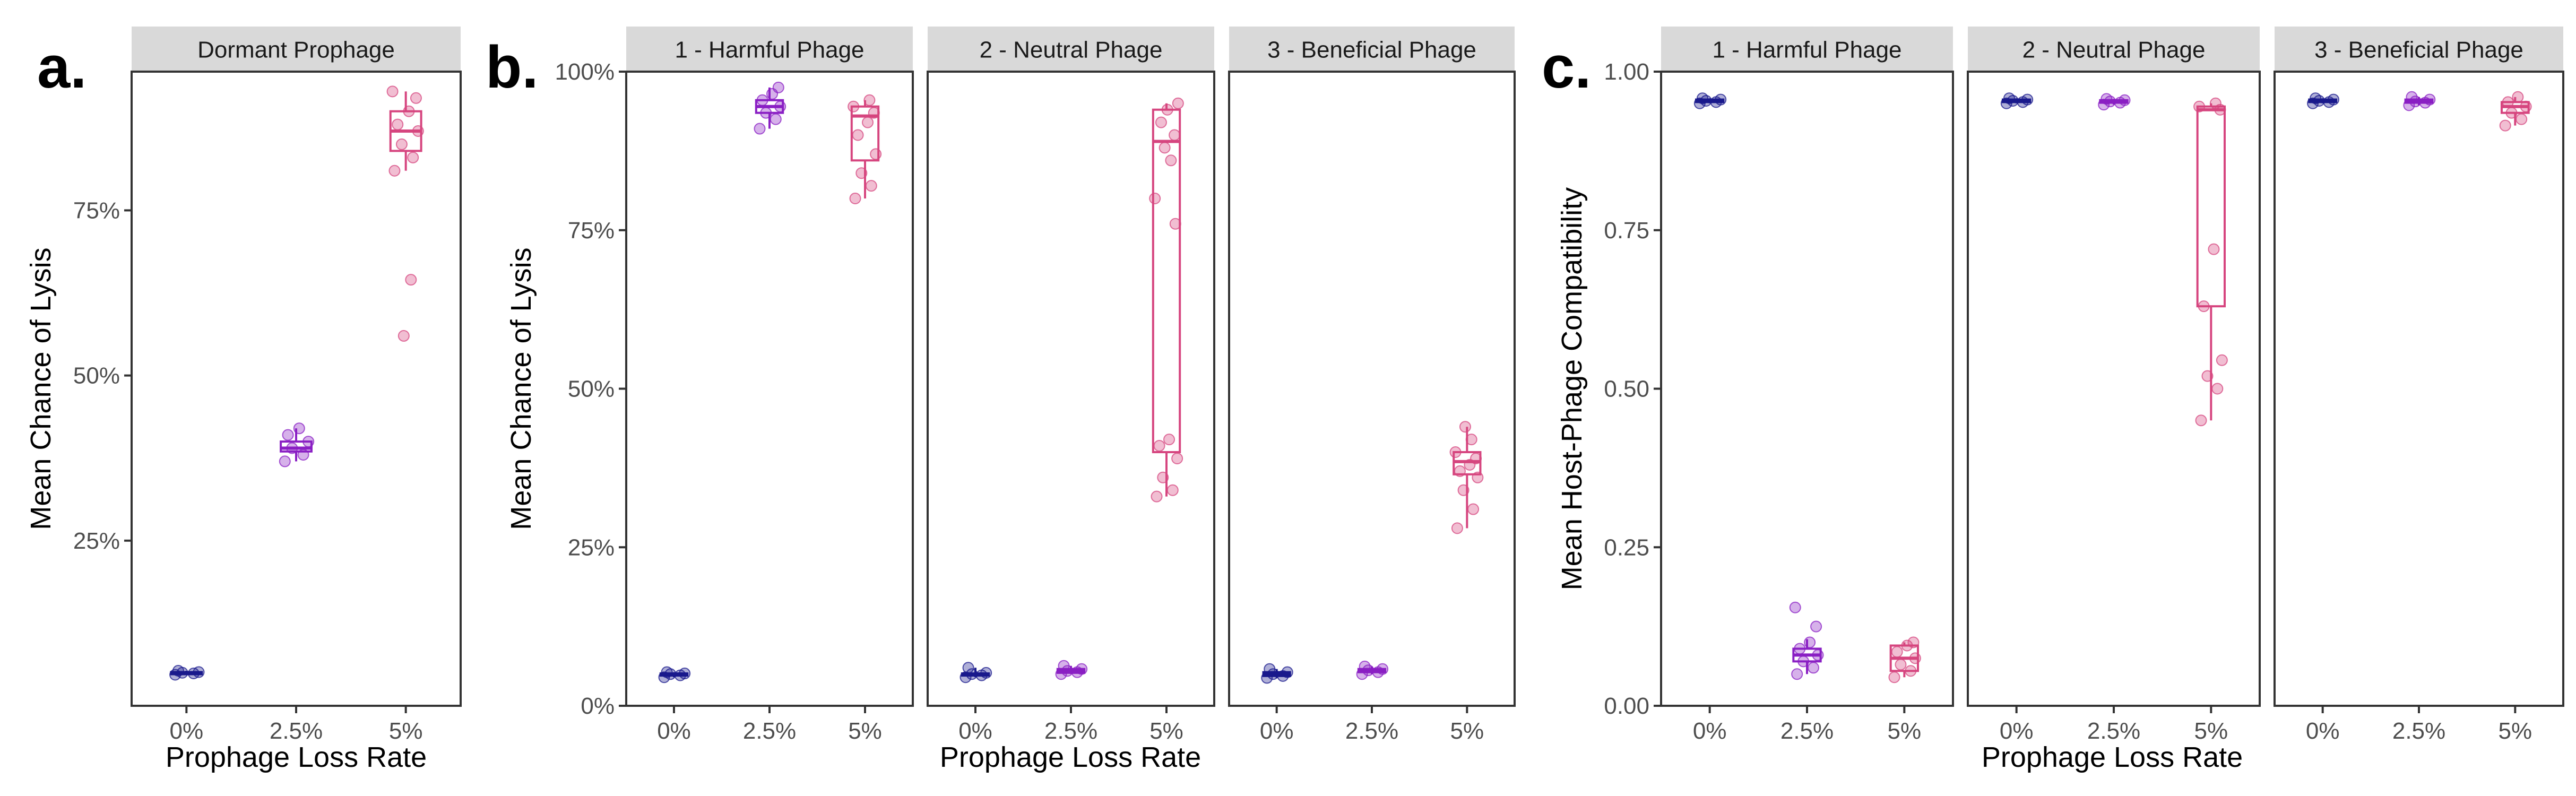 The width and height of the screenshot is (2576, 796). Describe the element at coordinates (1071, 50) in the screenshot. I see `facet-strip-label: 2 - Neutral Phage` at that location.